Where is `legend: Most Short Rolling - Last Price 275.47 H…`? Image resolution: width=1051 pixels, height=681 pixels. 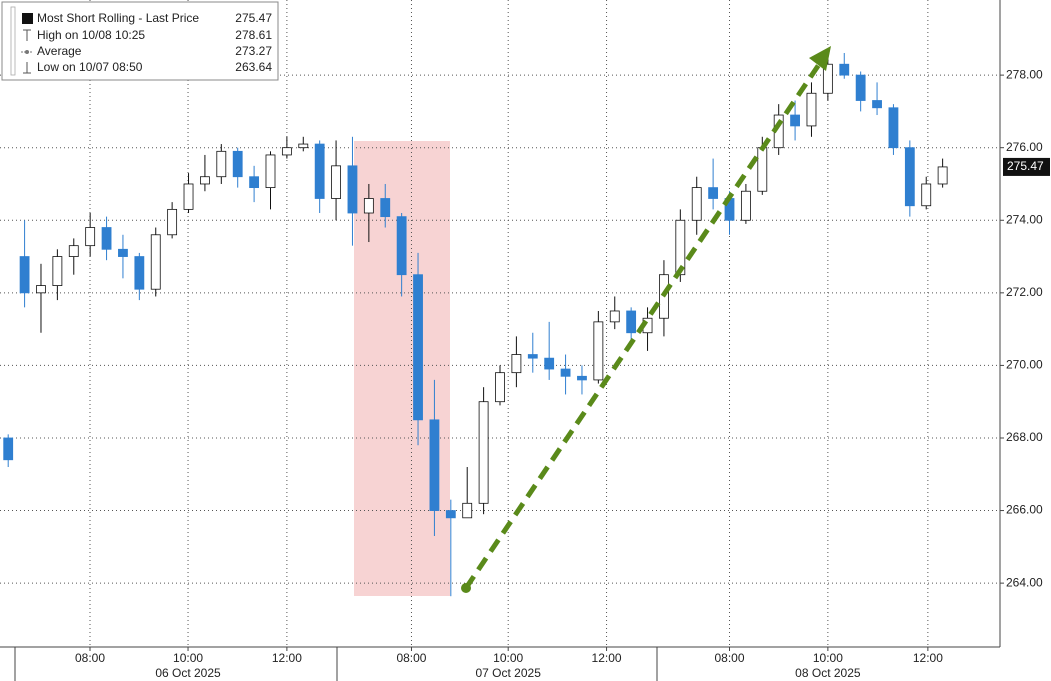
legend: Most Short Rolling - Last Price 275.47 H… is located at coordinates (140, 41).